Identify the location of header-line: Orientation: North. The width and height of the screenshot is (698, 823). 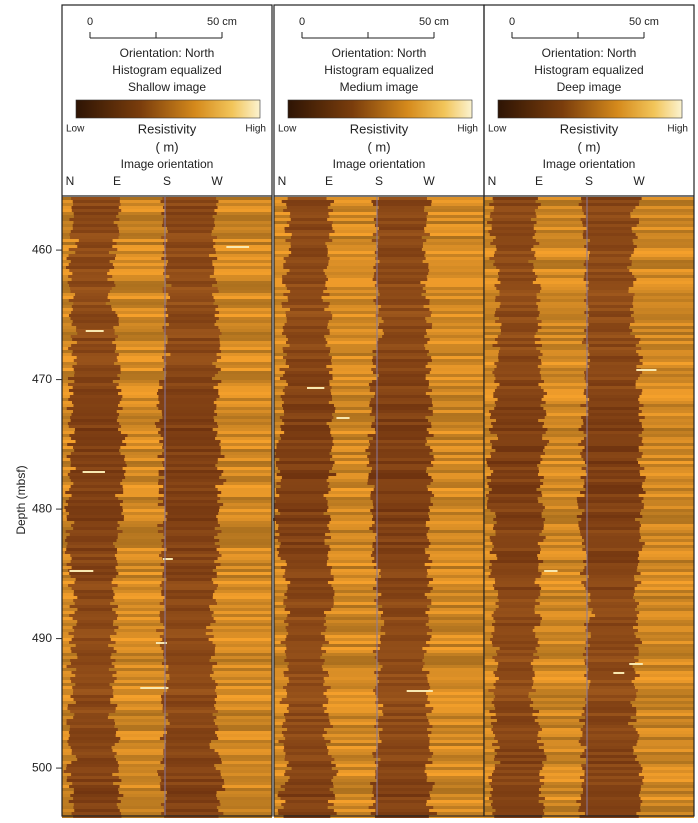
(167, 53).